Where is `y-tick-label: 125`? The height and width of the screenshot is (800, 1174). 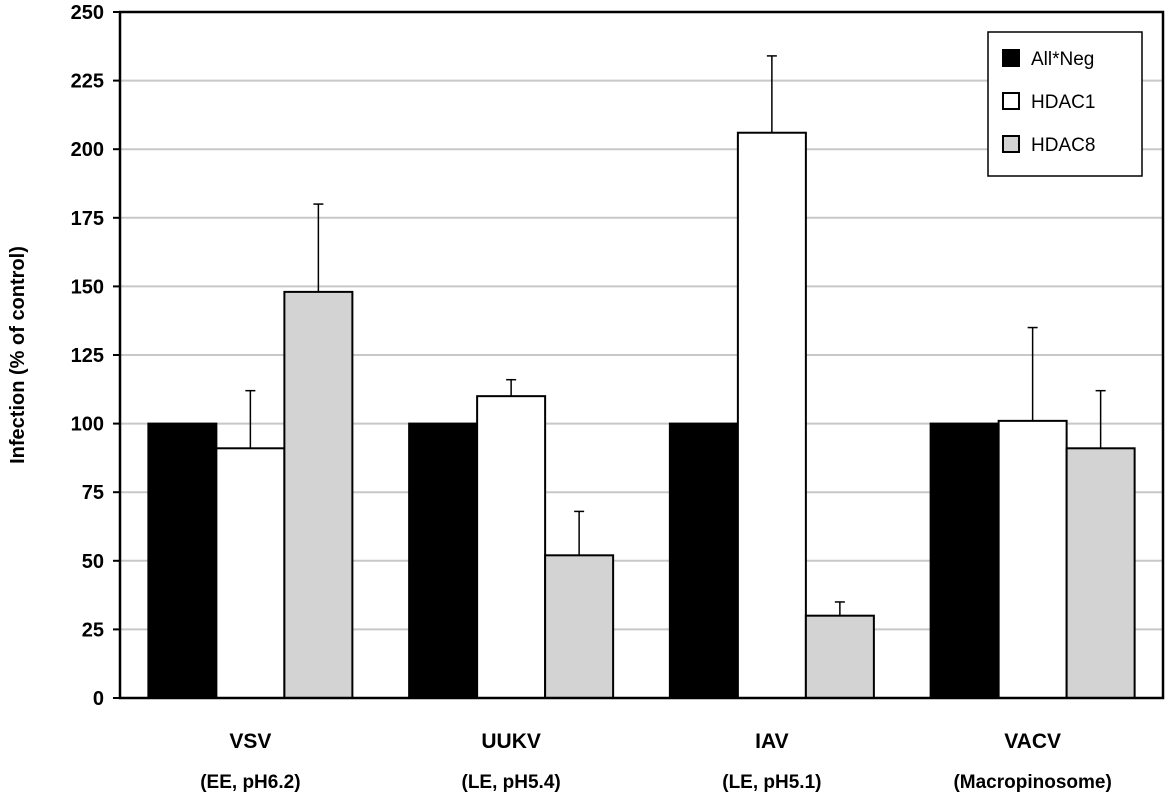 y-tick-label: 125 is located at coordinates (87, 356).